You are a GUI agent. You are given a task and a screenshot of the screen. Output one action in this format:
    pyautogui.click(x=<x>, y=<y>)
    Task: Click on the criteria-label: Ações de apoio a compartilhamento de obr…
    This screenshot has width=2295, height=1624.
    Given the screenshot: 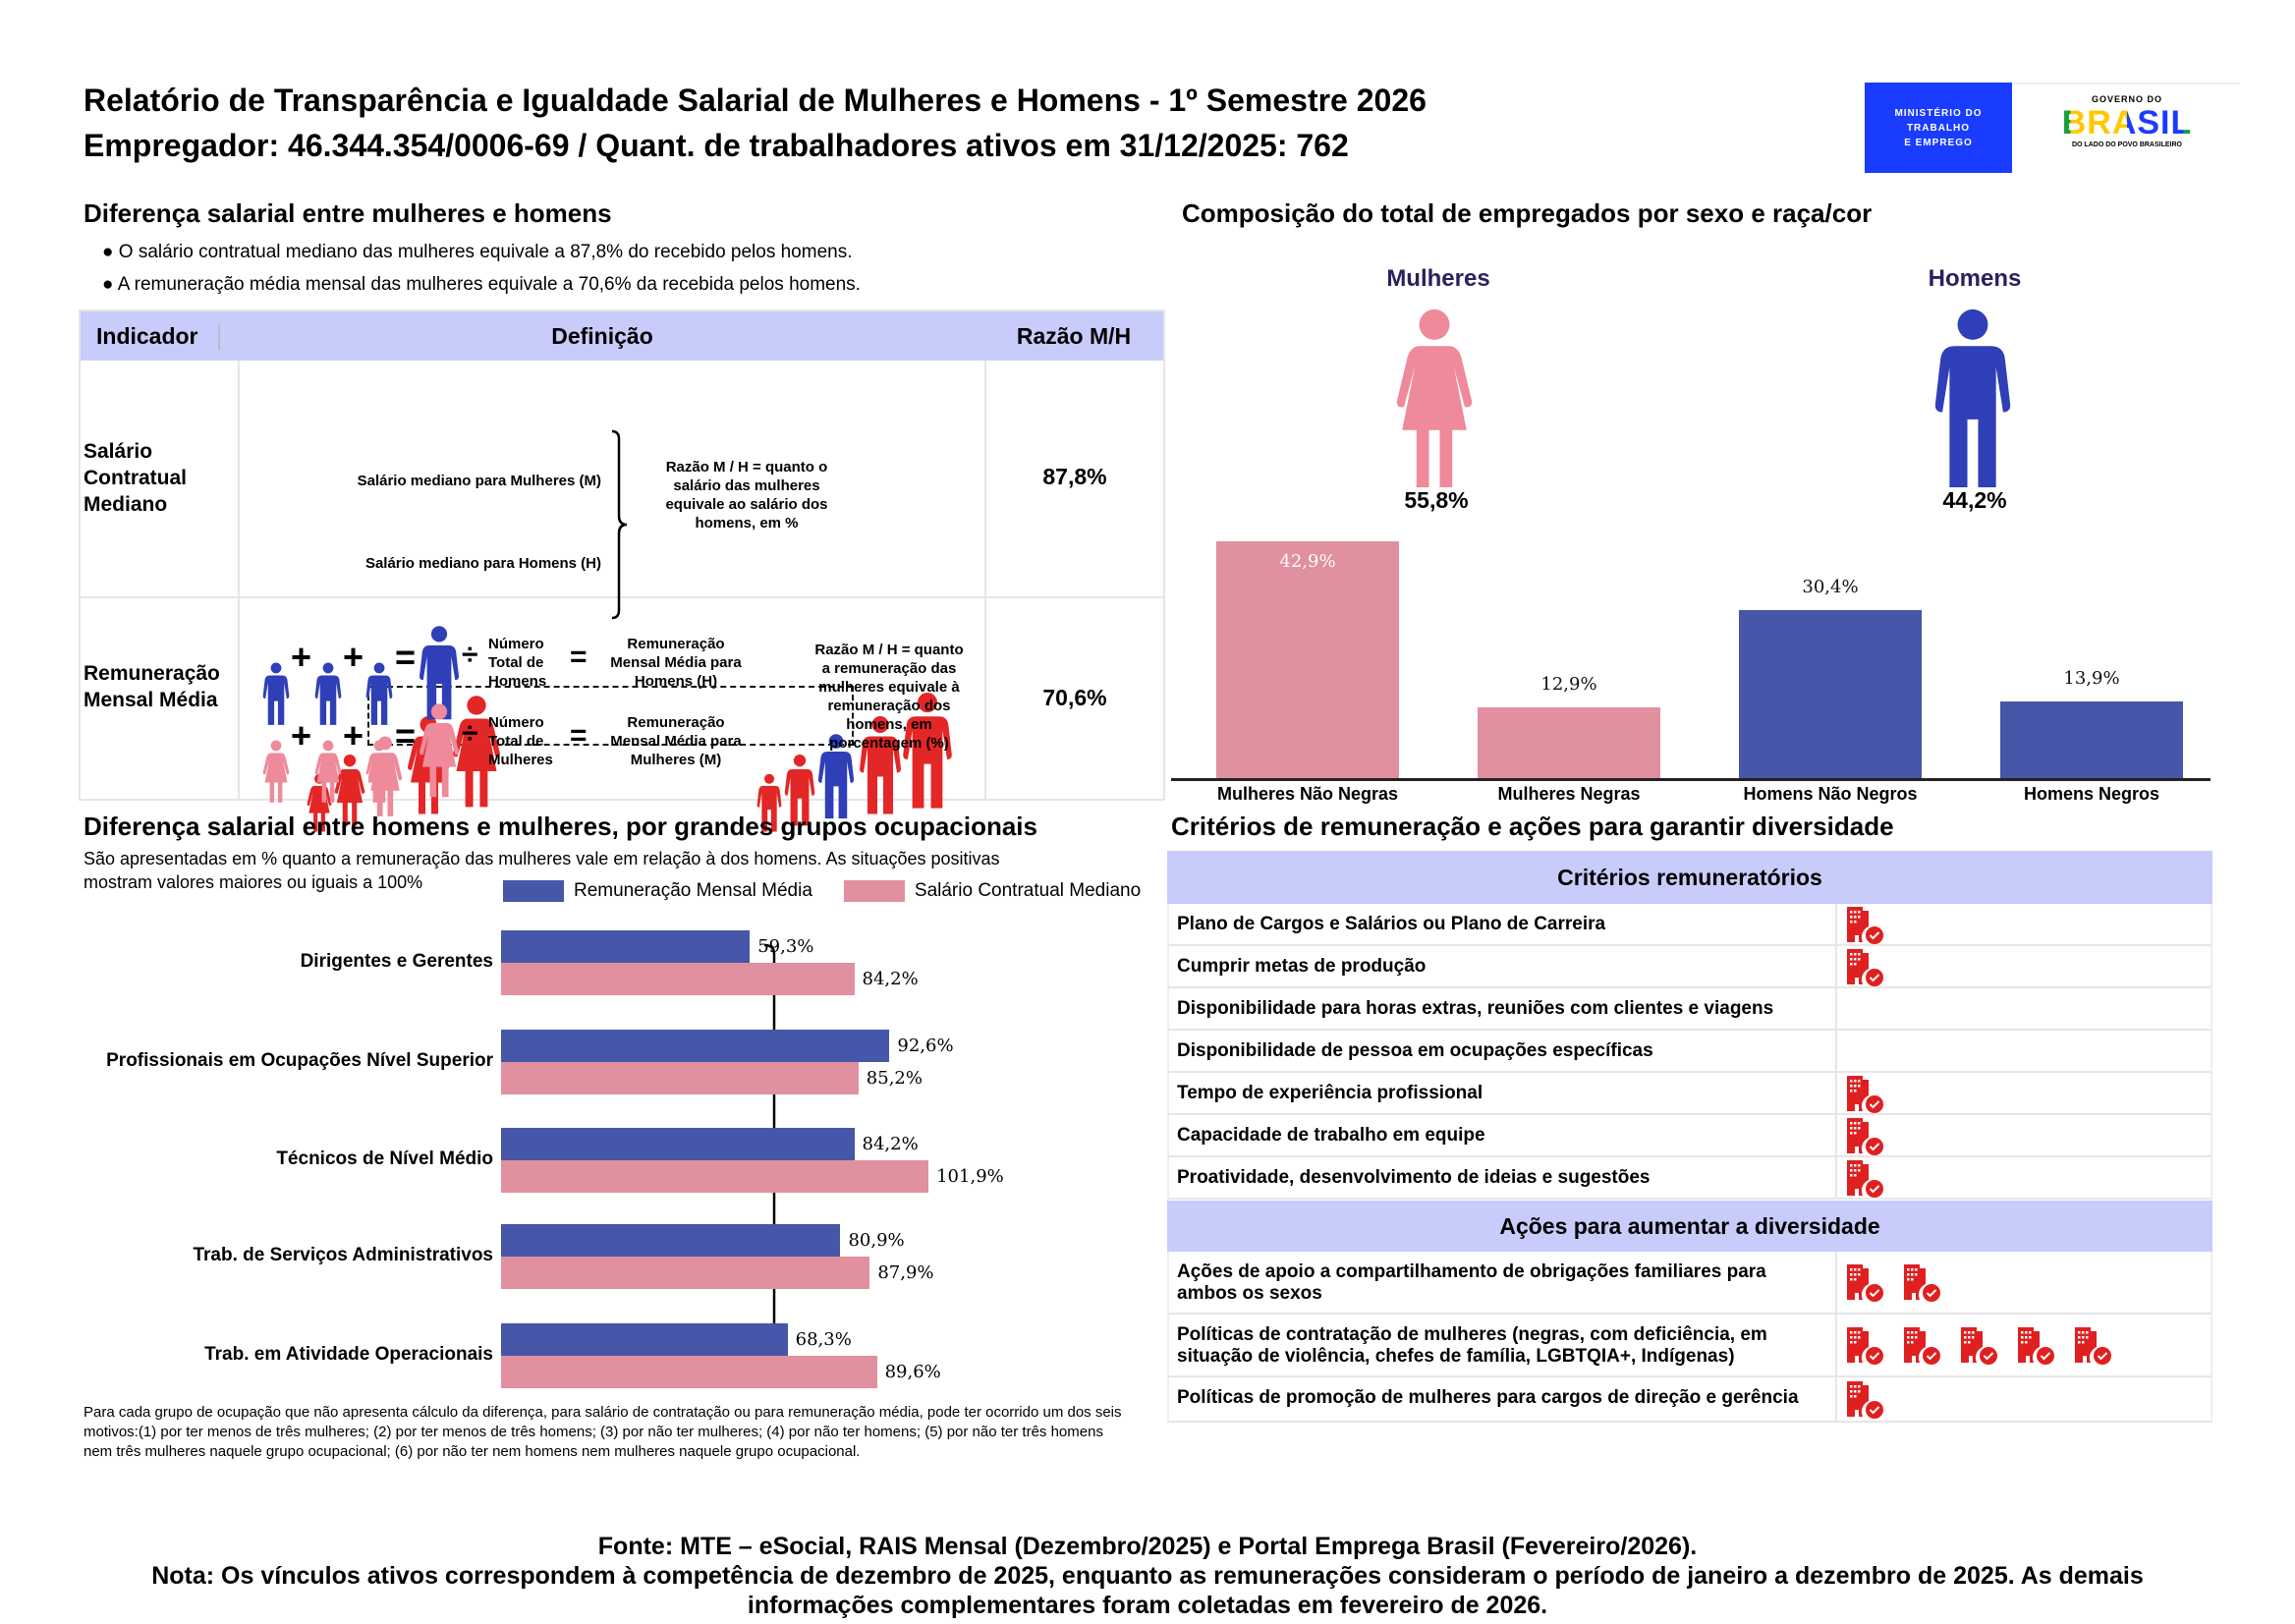 What is the action you would take?
    pyautogui.click(x=1472, y=1282)
    